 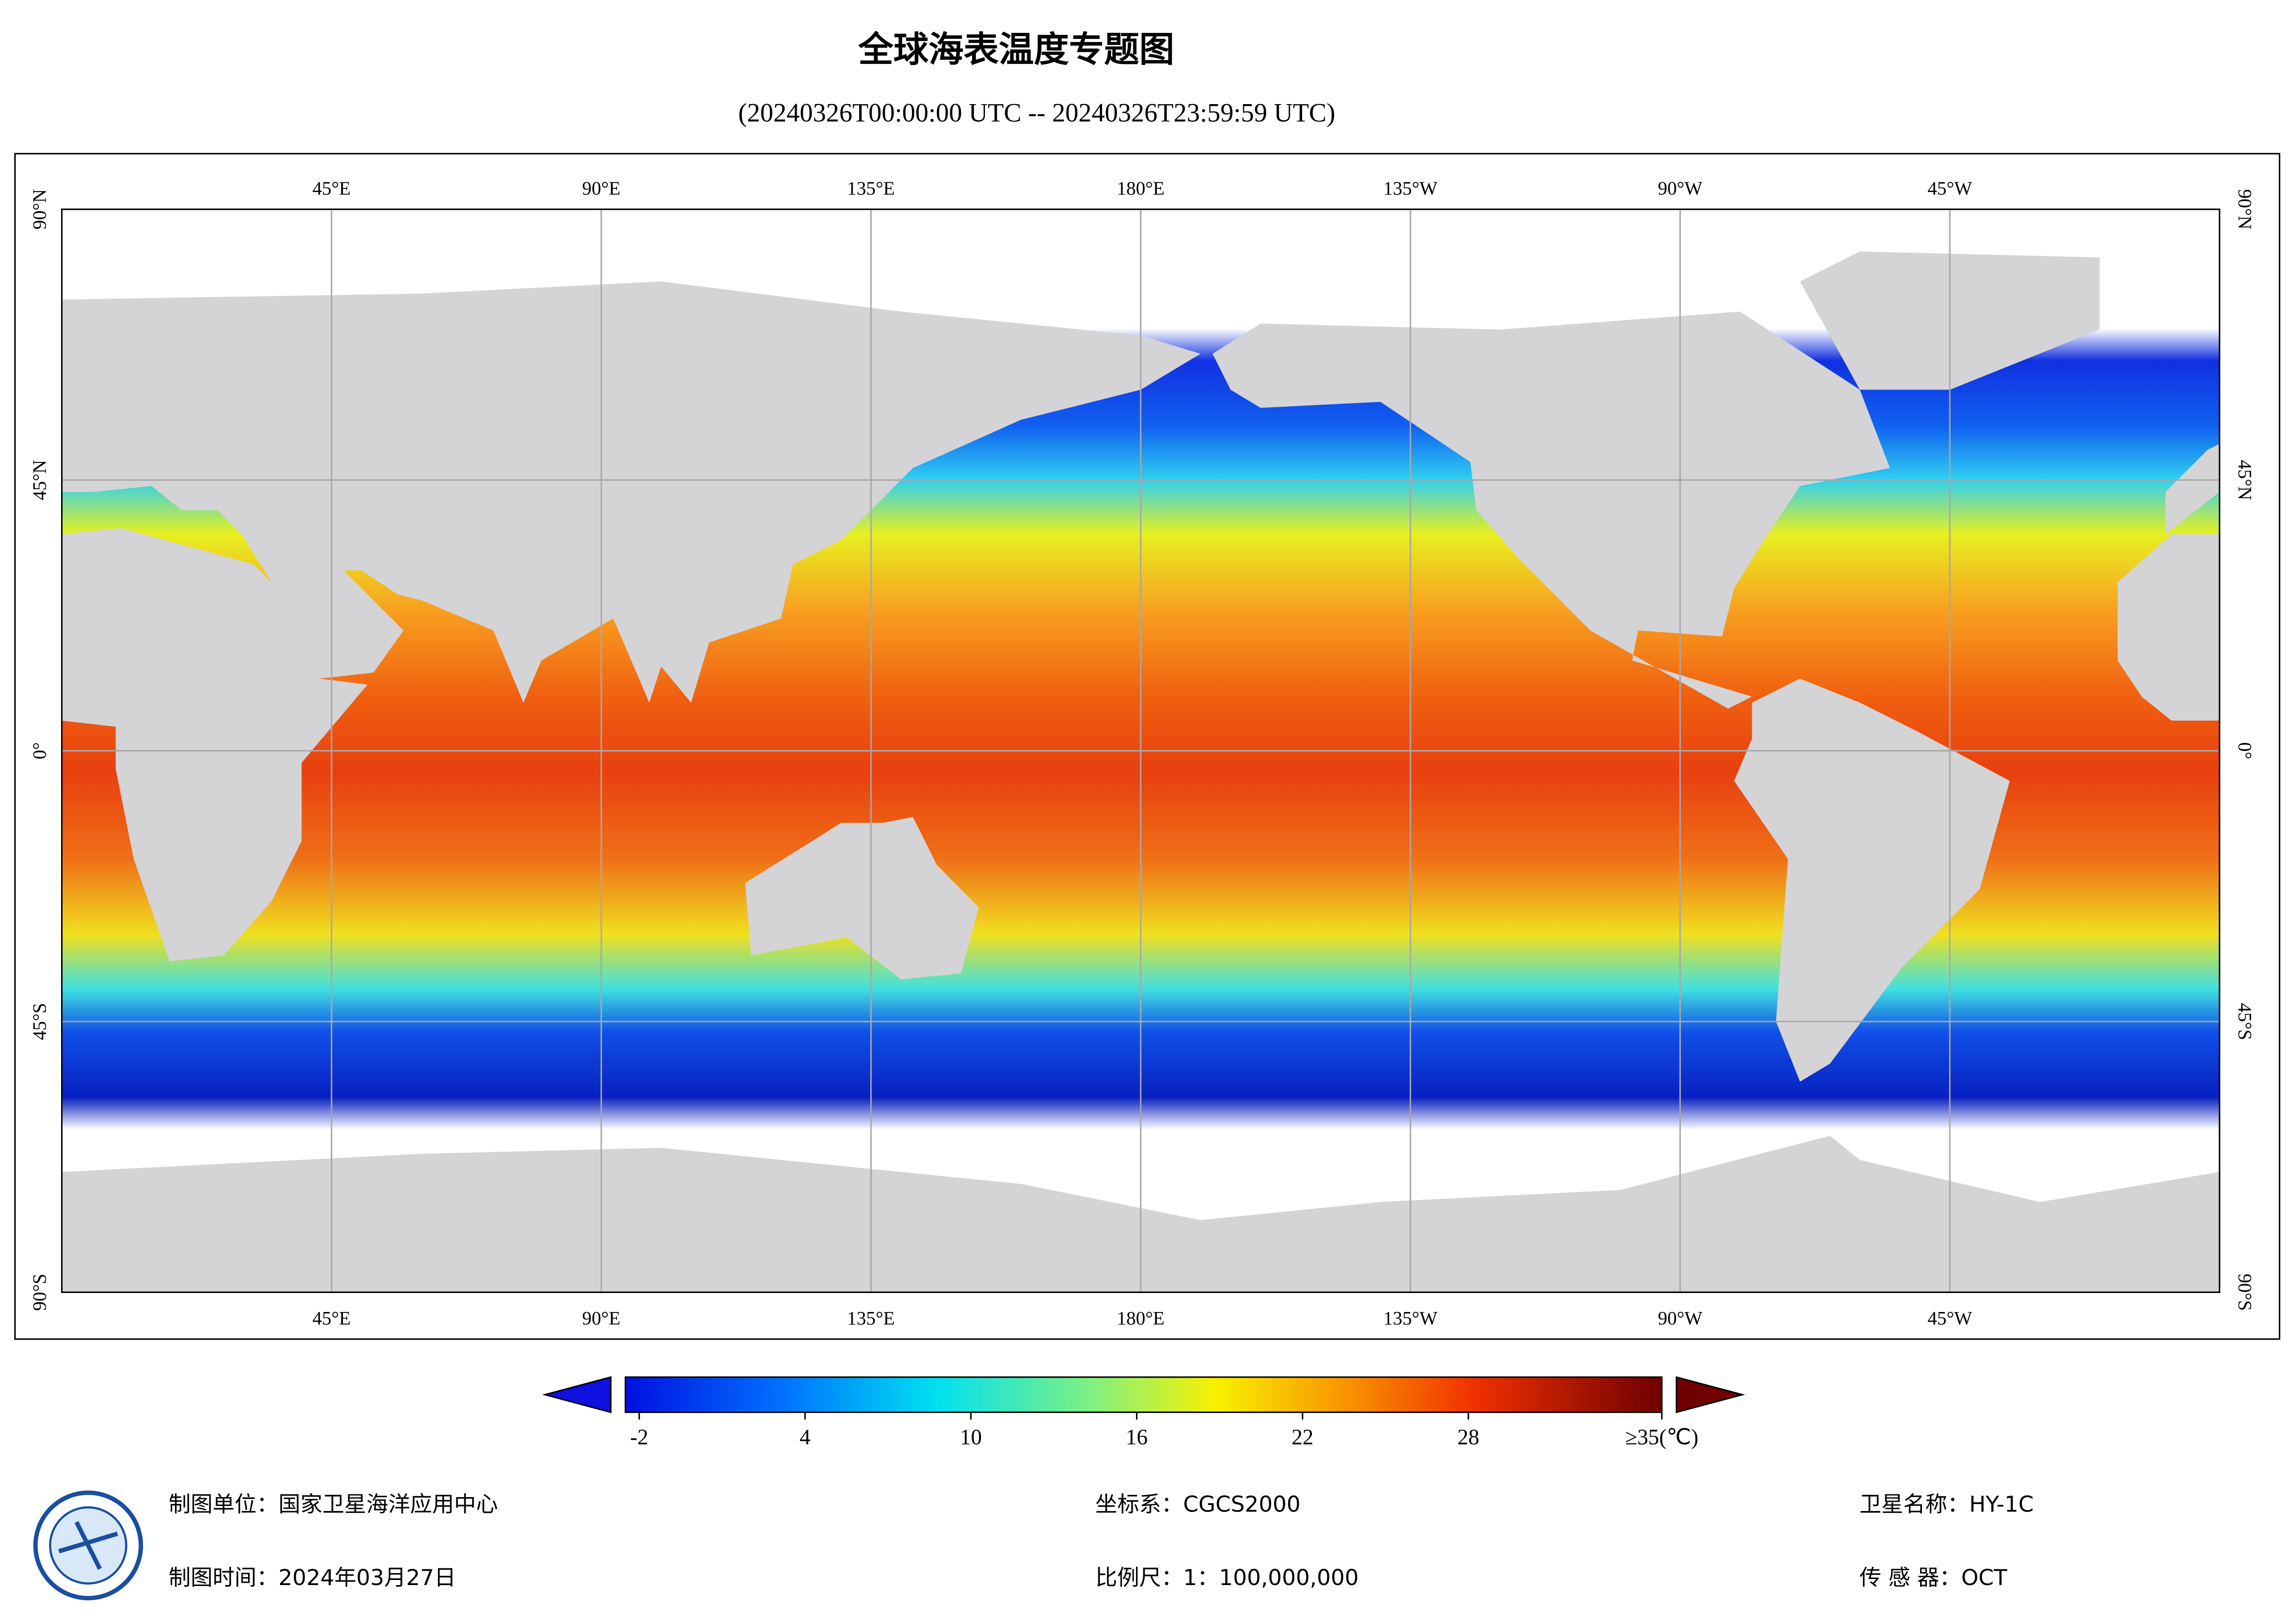 What do you see at coordinates (1946, 1504) in the screenshot?
I see `satellite: 卫星名称：HY-1C` at bounding box center [1946, 1504].